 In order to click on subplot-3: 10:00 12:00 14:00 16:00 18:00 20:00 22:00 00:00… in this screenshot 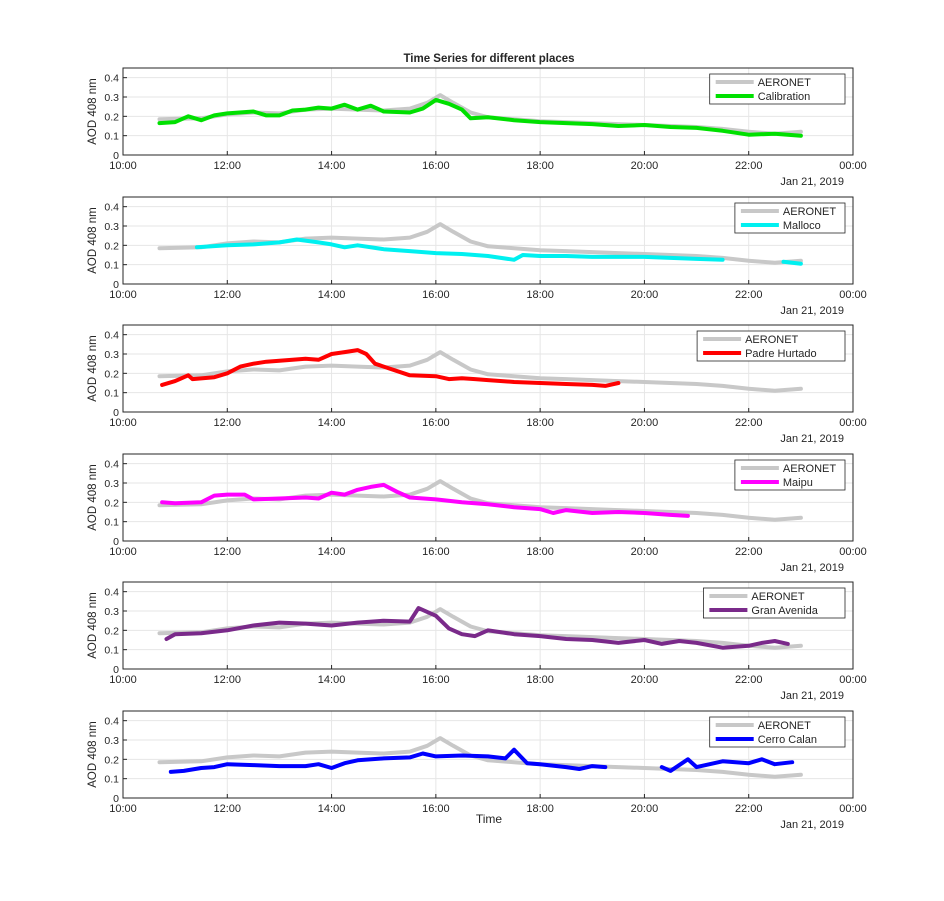, I will do `click(477, 384)`.